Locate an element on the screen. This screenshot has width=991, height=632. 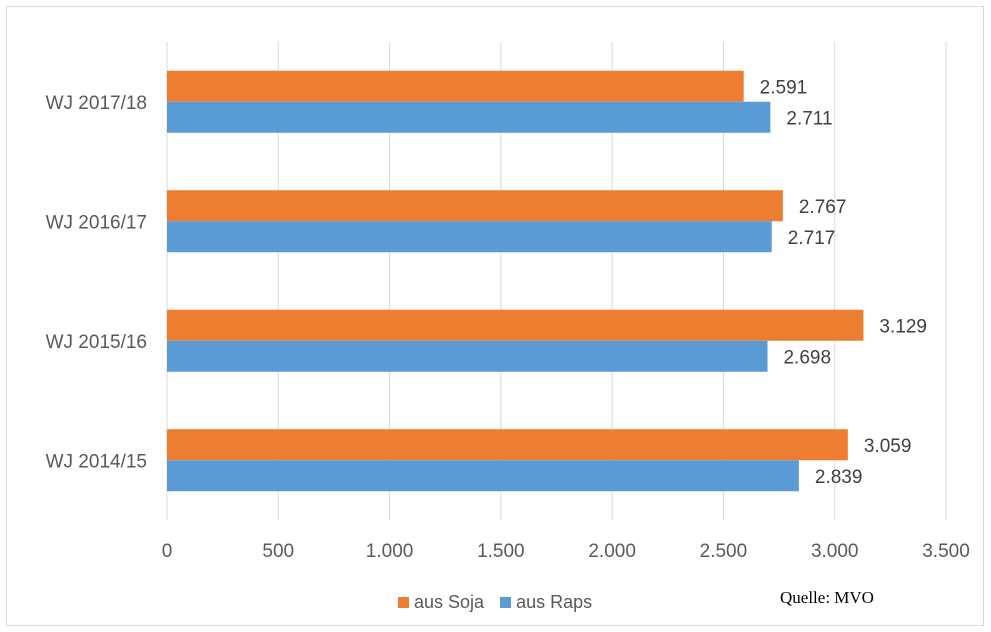
data-label: 2.717 is located at coordinates (812, 238).